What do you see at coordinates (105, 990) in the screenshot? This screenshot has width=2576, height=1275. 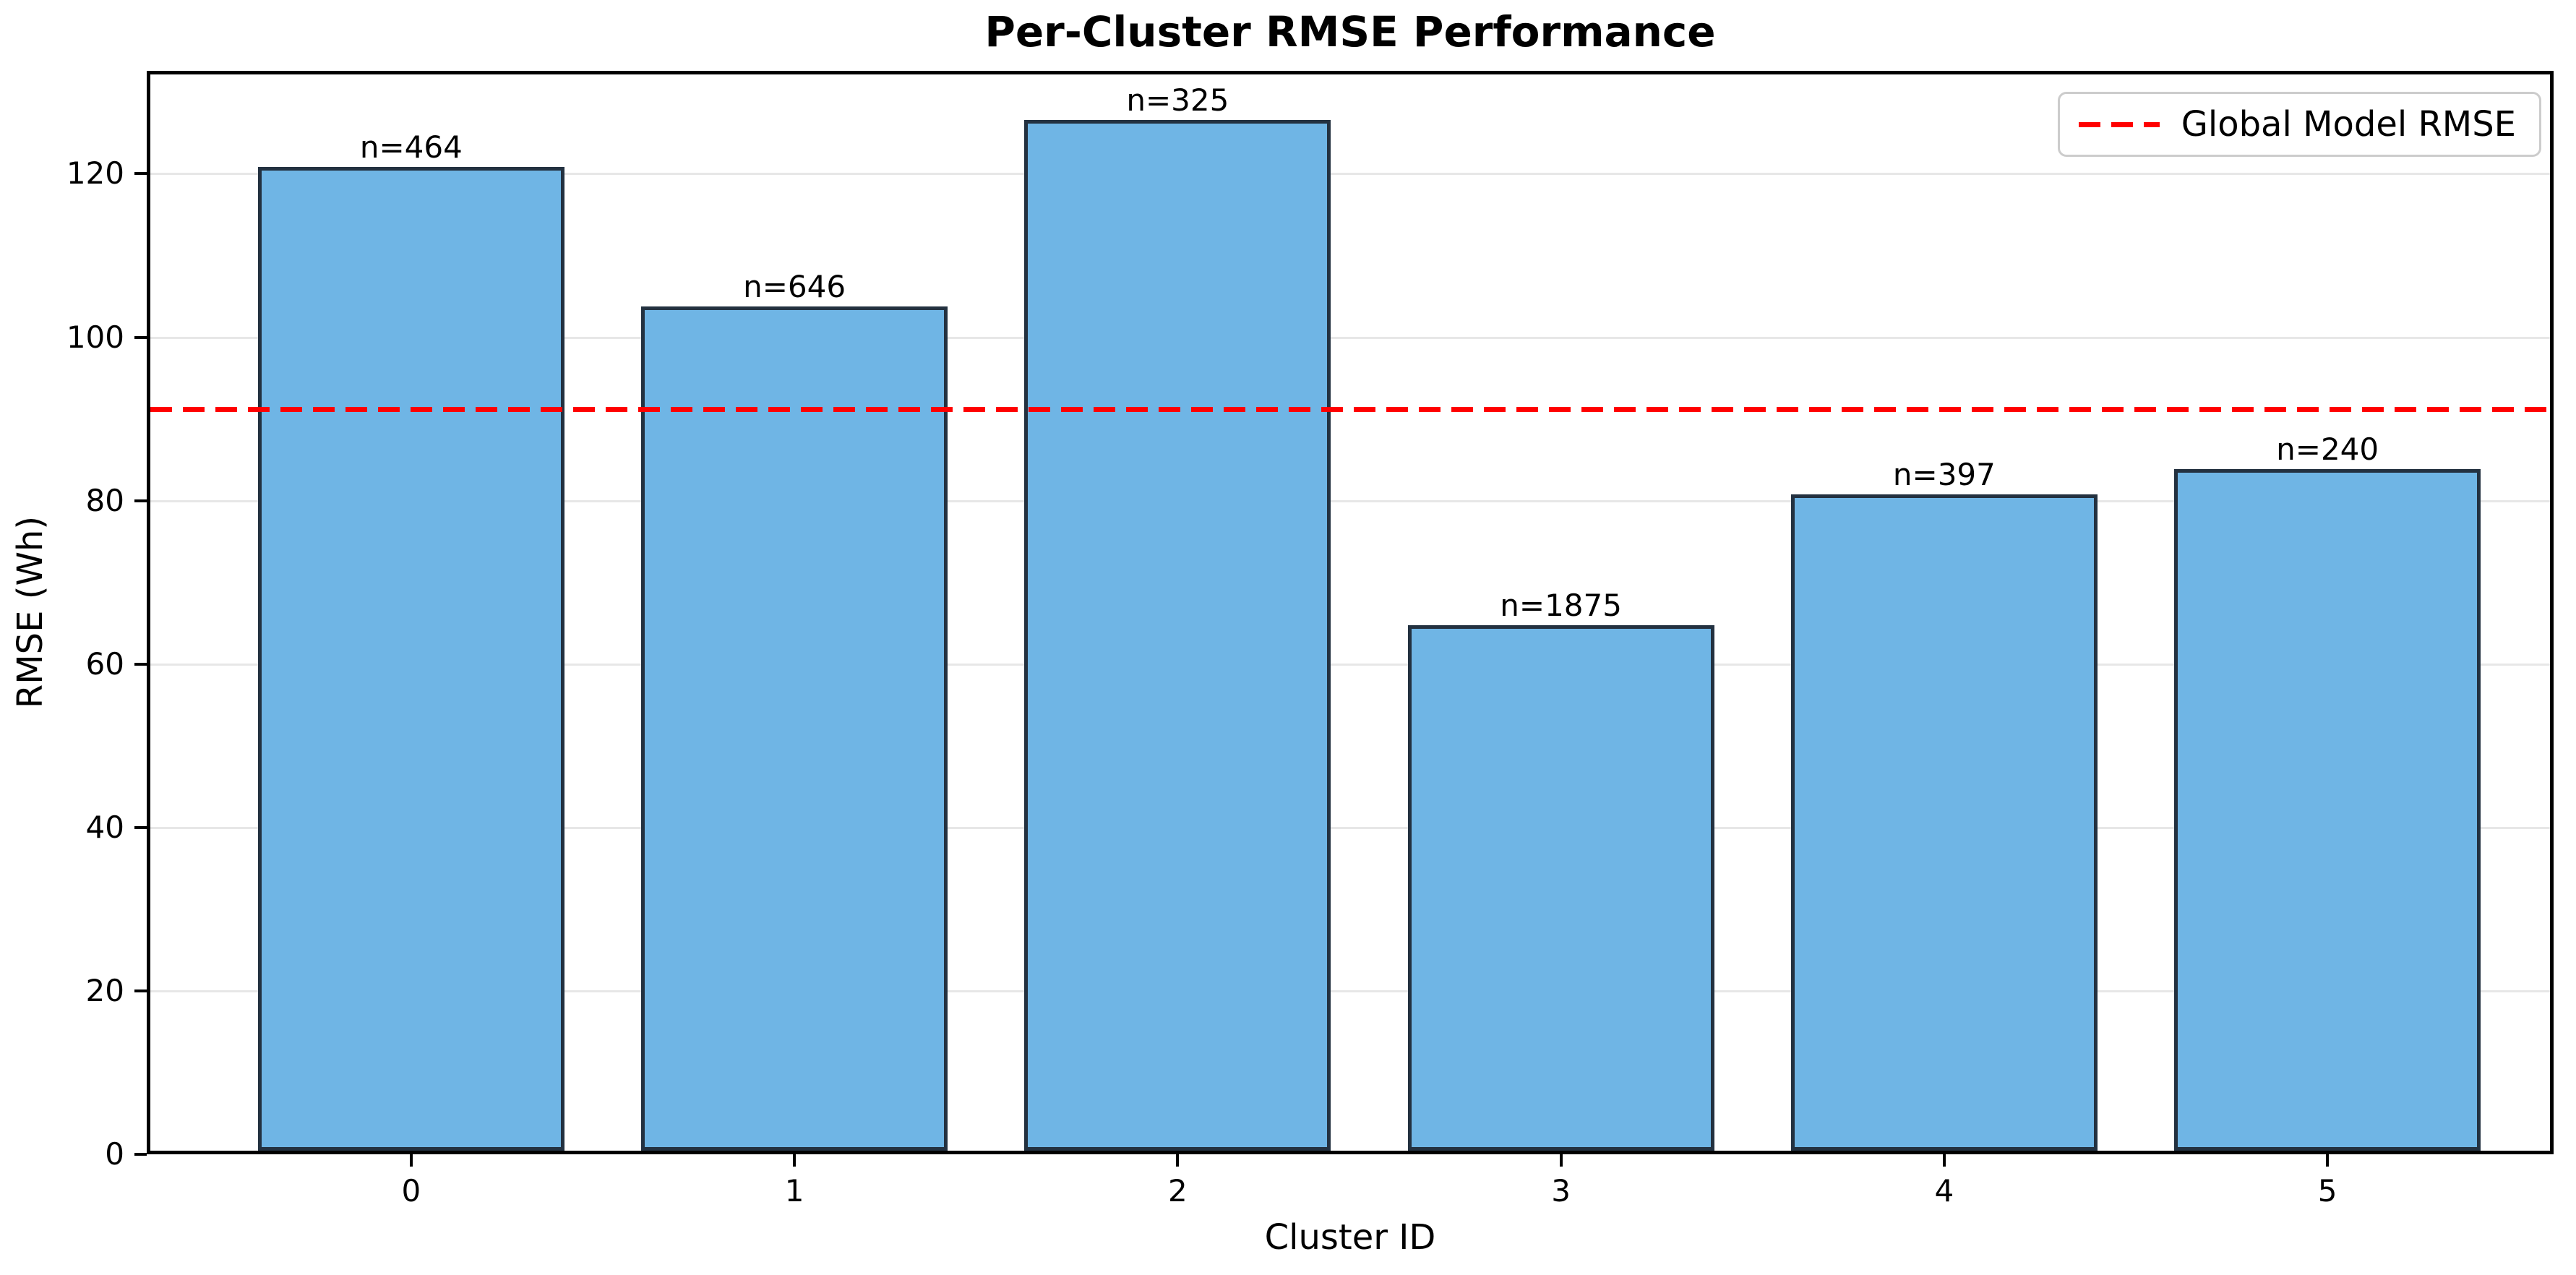 I see `y-tick-label-20: 20` at bounding box center [105, 990].